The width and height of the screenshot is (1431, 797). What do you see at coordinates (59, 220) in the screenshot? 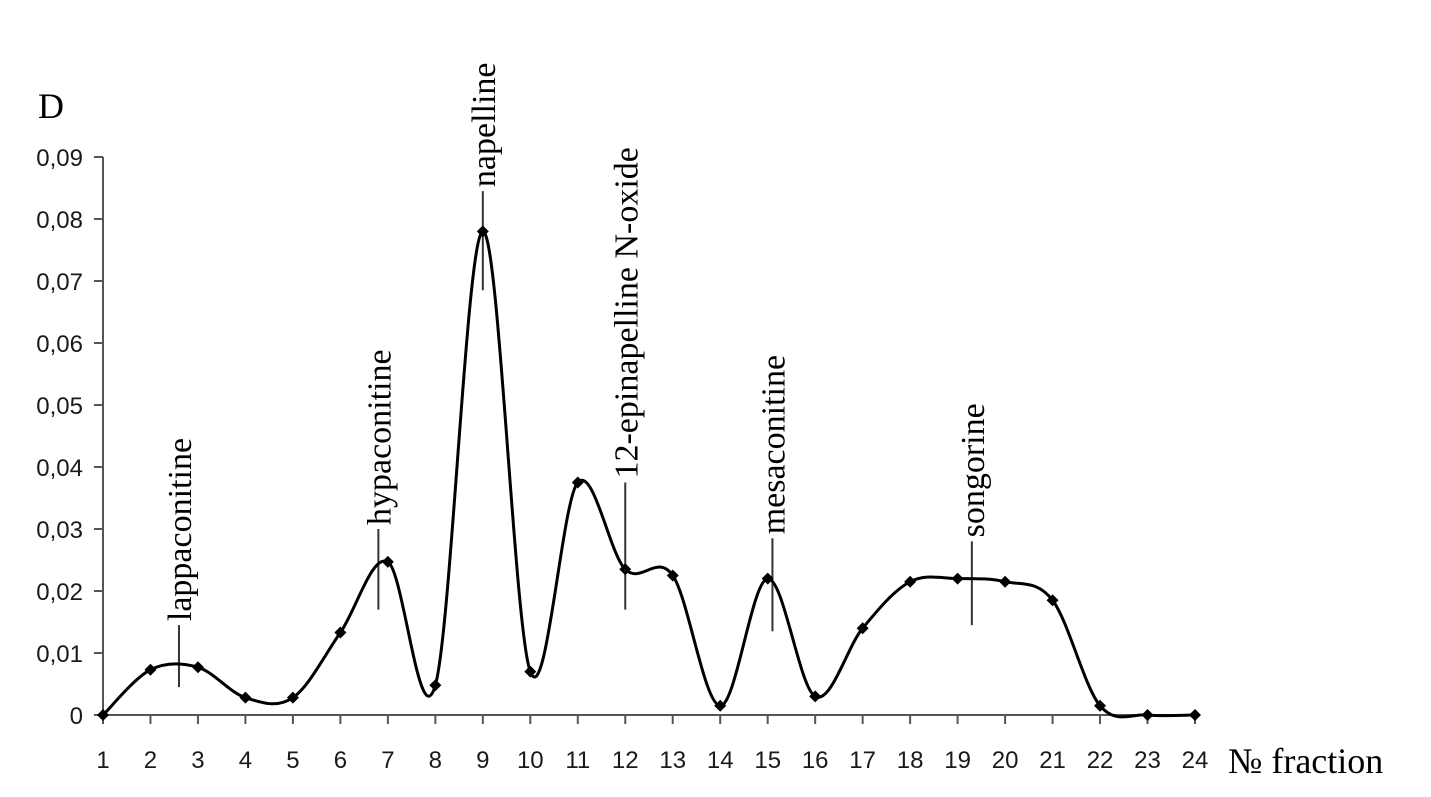
I see `y-tick-label: 0,08` at bounding box center [59, 220].